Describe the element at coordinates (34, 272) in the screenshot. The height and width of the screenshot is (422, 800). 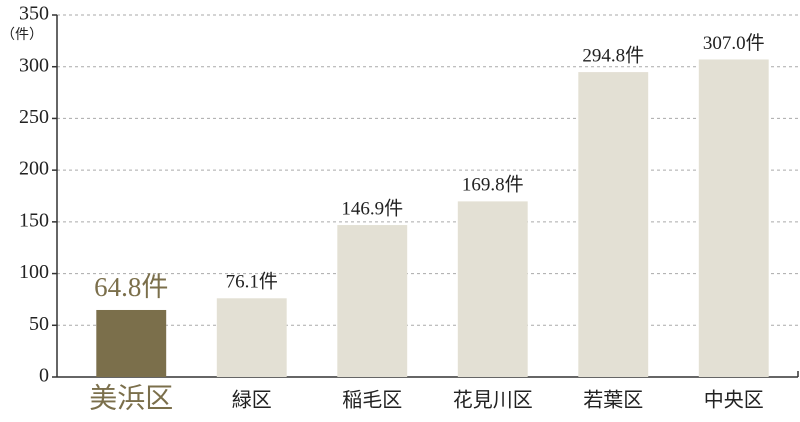
I see `y-tick-label: 100` at that location.